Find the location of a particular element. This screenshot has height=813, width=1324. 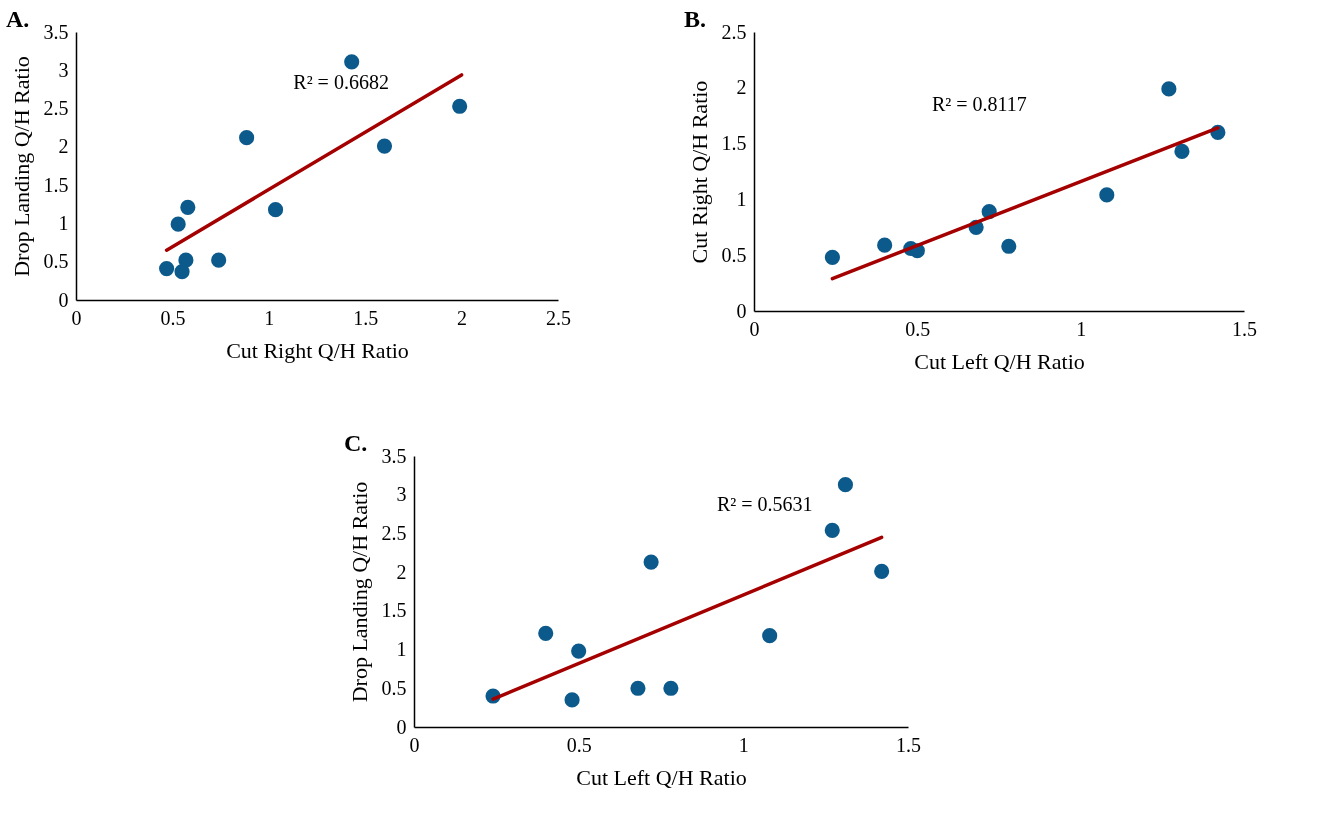

y-axis-title: Cut Right Q/H Ratio is located at coordinates (699, 172).